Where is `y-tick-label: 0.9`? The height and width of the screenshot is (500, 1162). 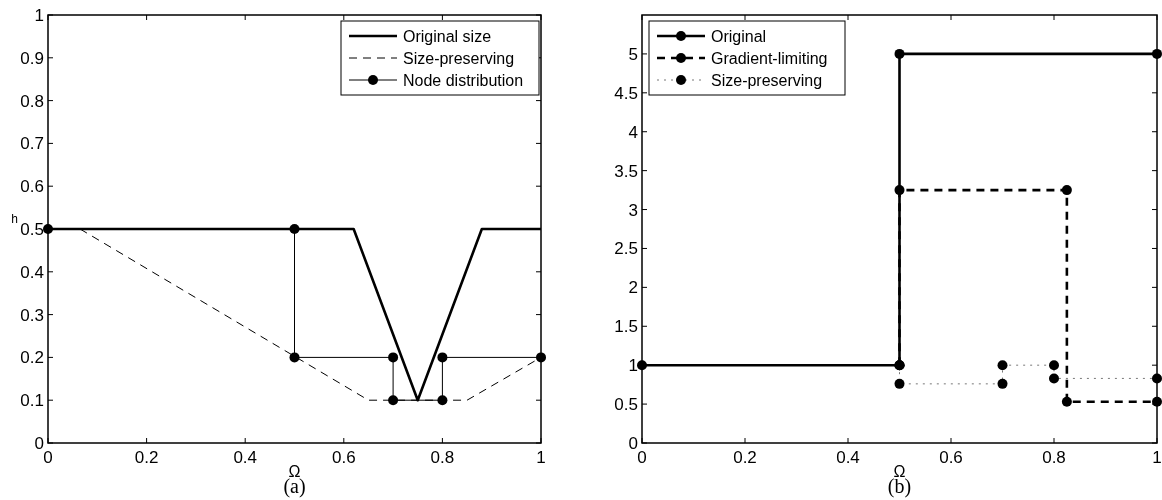
y-tick-label: 0.9 is located at coordinates (32, 58).